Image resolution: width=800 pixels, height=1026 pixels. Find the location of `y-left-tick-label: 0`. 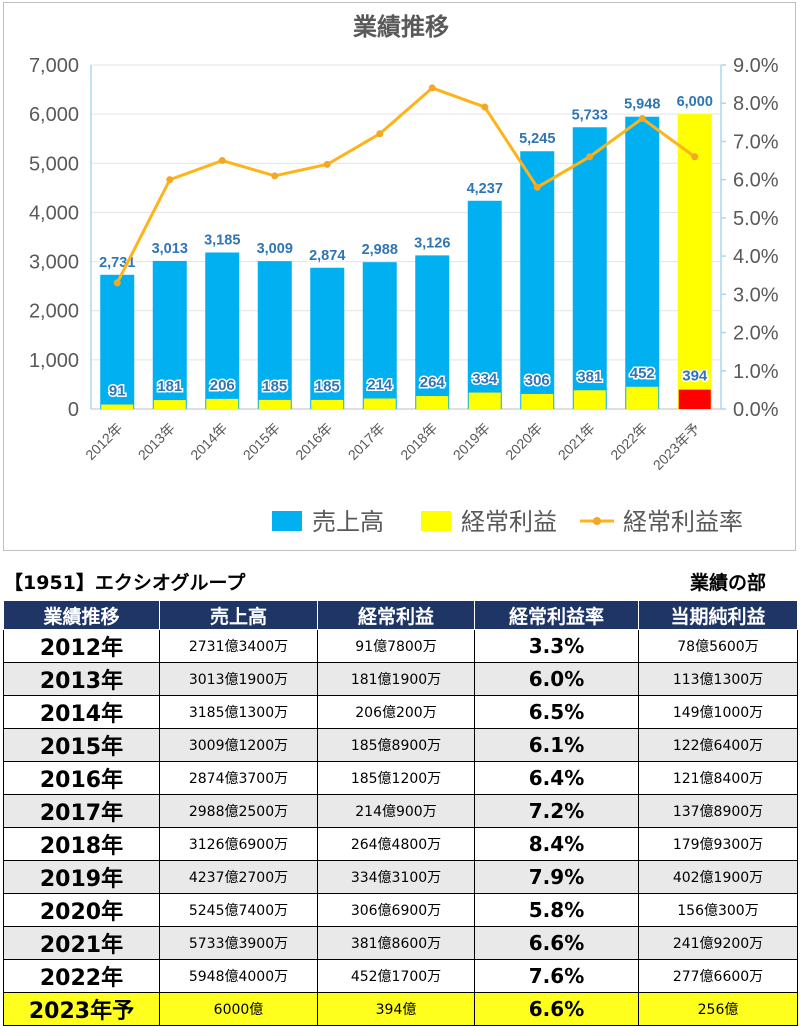

y-left-tick-label: 0 is located at coordinates (73, 410).